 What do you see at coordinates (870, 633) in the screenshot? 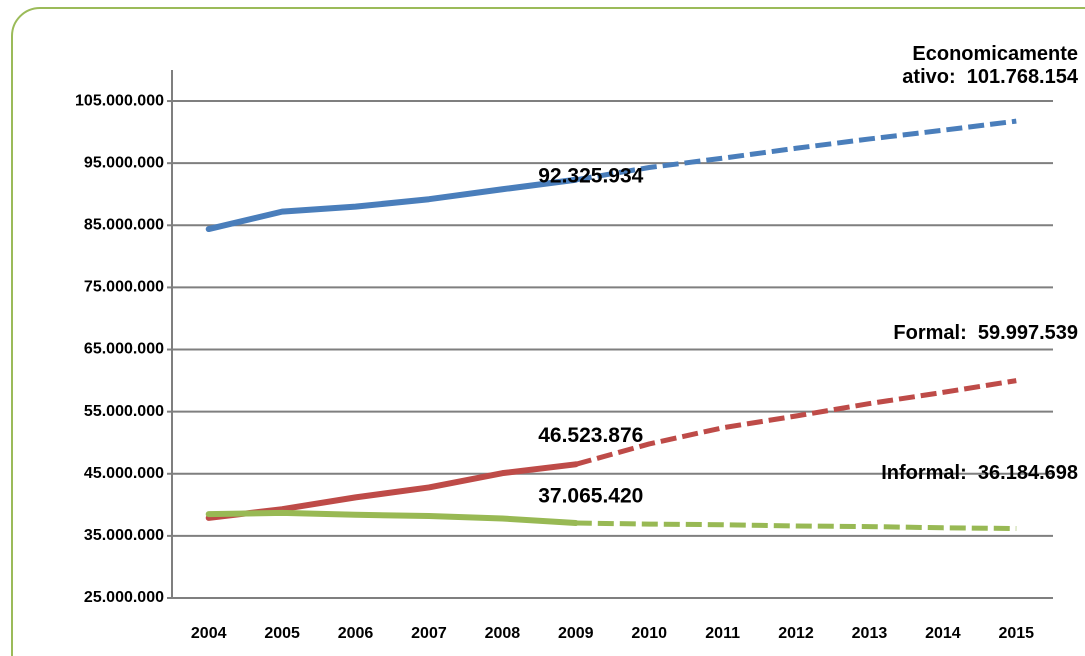
I see `x-tick-label: 2013` at bounding box center [870, 633].